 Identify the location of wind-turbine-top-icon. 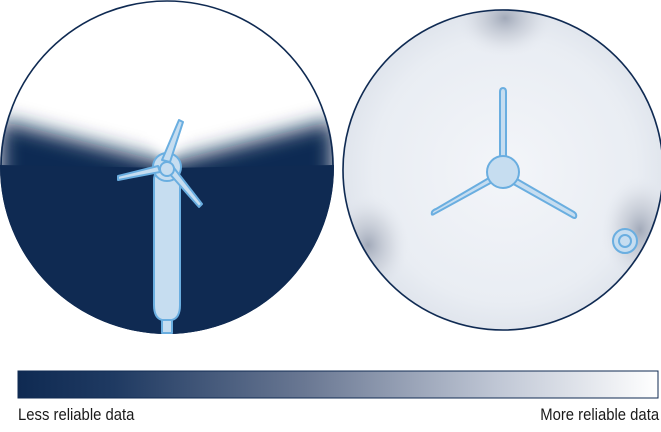
(504, 153).